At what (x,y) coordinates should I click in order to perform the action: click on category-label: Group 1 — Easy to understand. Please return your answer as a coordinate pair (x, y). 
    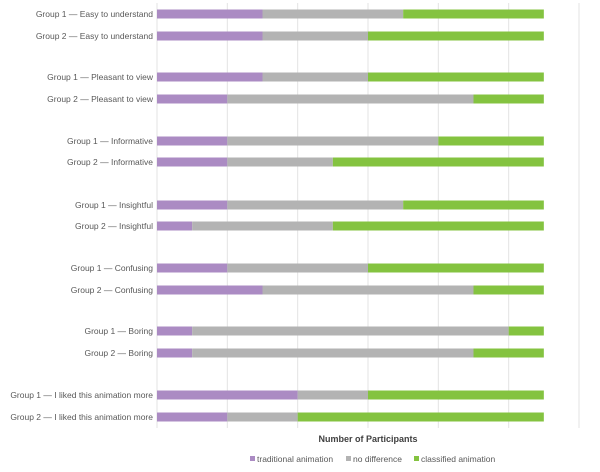
    Looking at the image, I should click on (94, 14).